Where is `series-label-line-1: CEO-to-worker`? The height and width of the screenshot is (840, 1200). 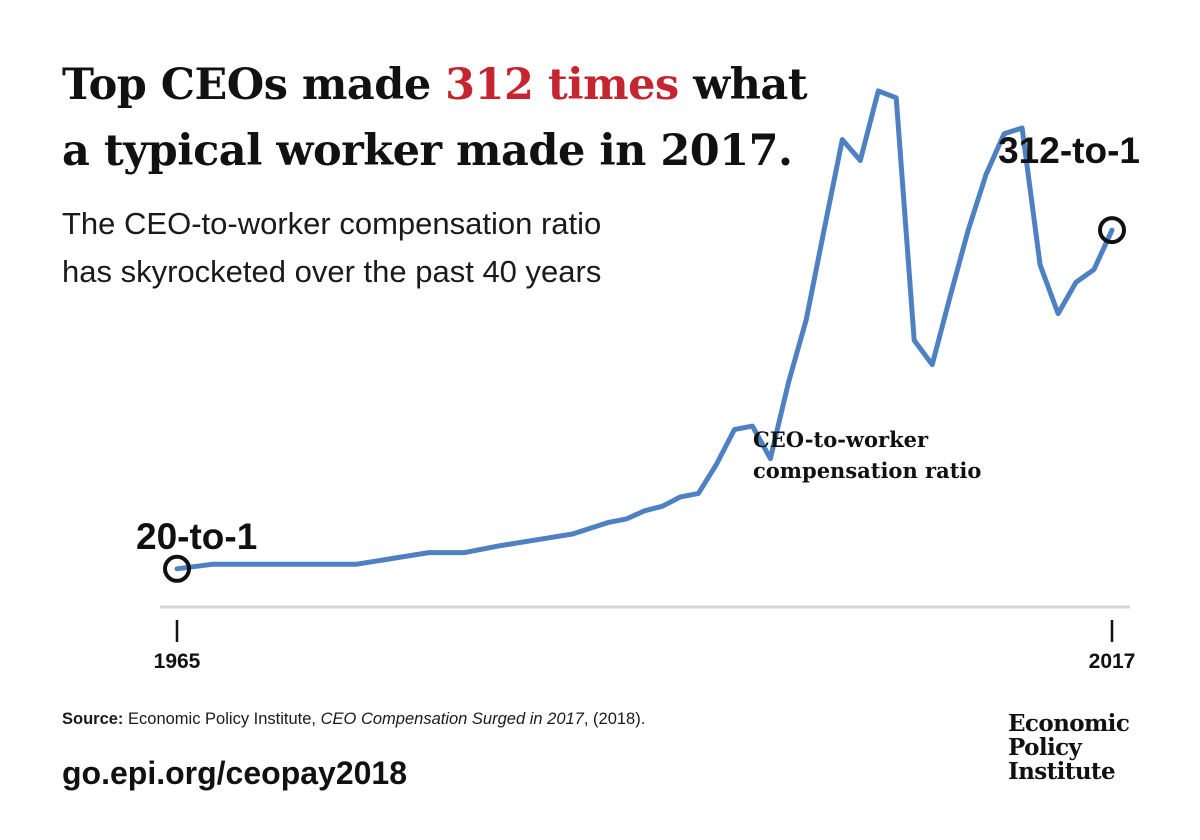
series-label-line-1: CEO-to-worker is located at coordinates (841, 439).